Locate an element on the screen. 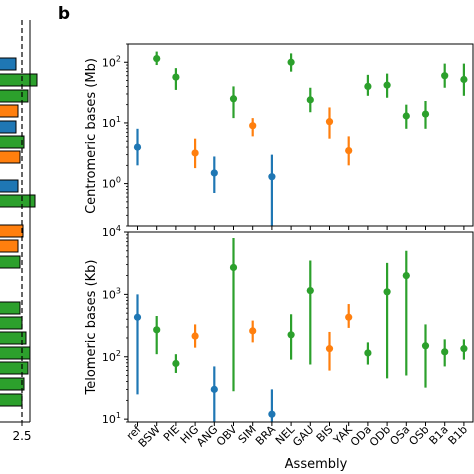 This screenshot has width=474, height=474. left-panel-bars is located at coordinates (19, 232).